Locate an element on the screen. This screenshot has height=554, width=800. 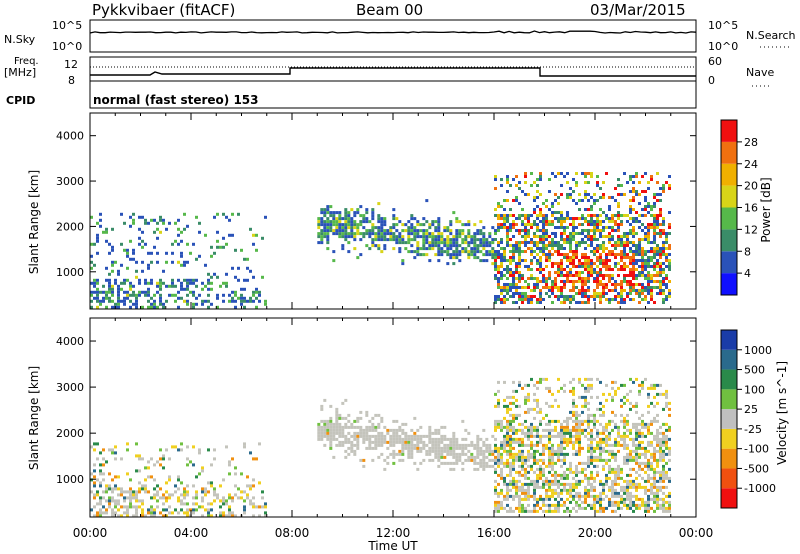
time-axis-label: Time UT is located at coordinates (392, 546).